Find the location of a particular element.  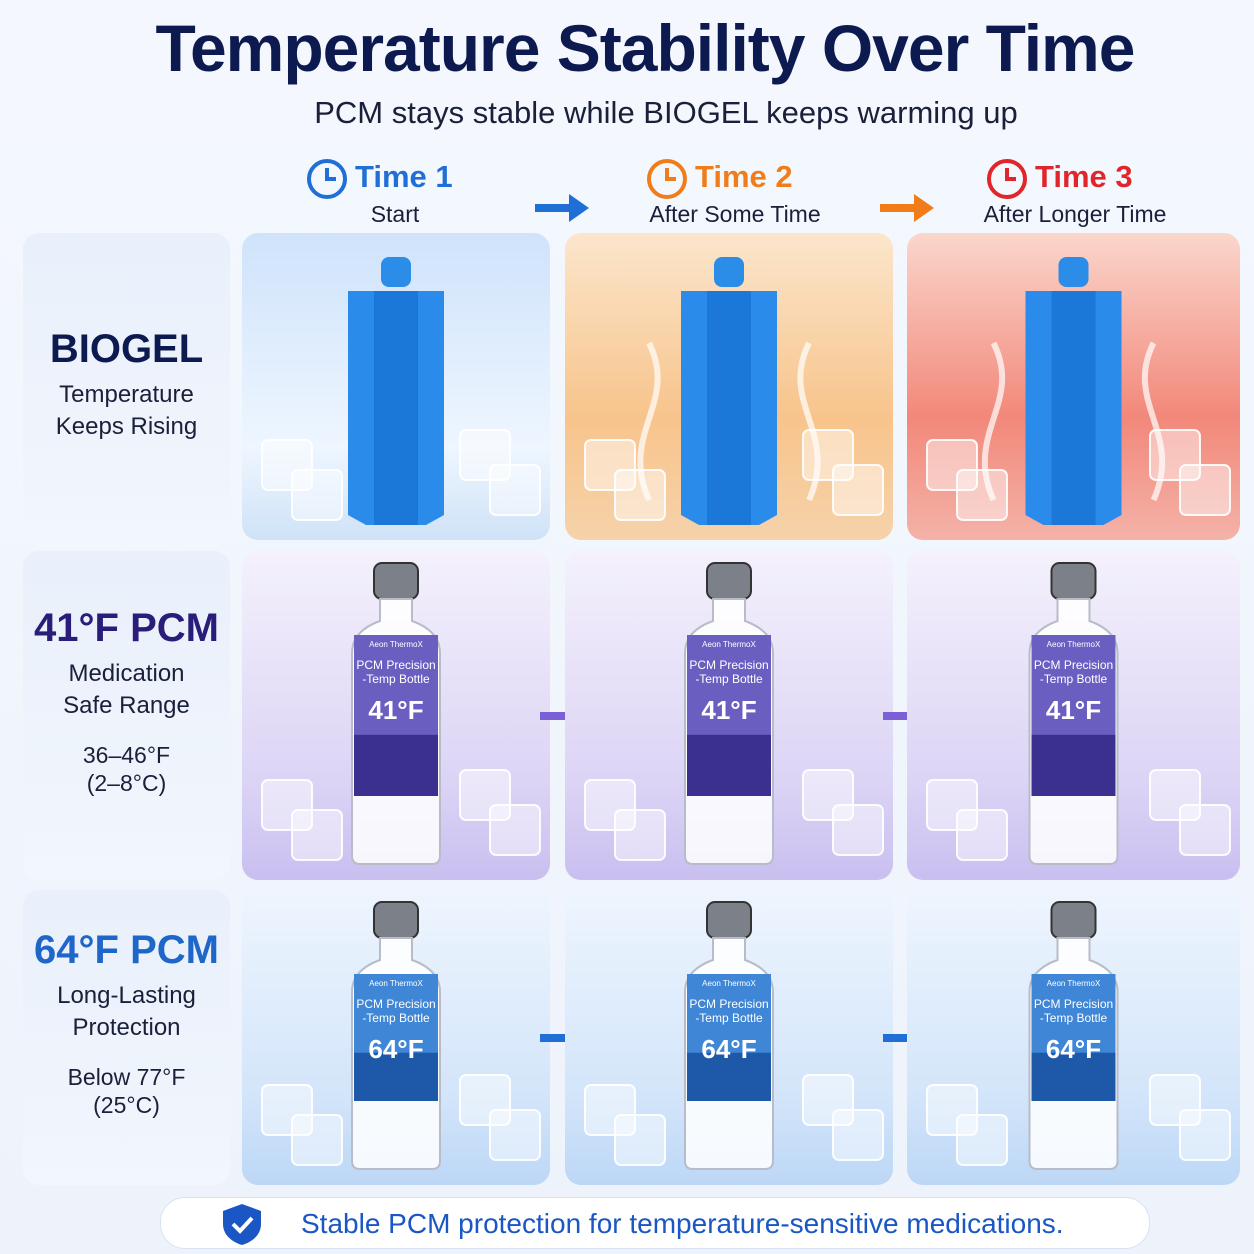

time-label: Time 3 is located at coordinates (1084, 176).